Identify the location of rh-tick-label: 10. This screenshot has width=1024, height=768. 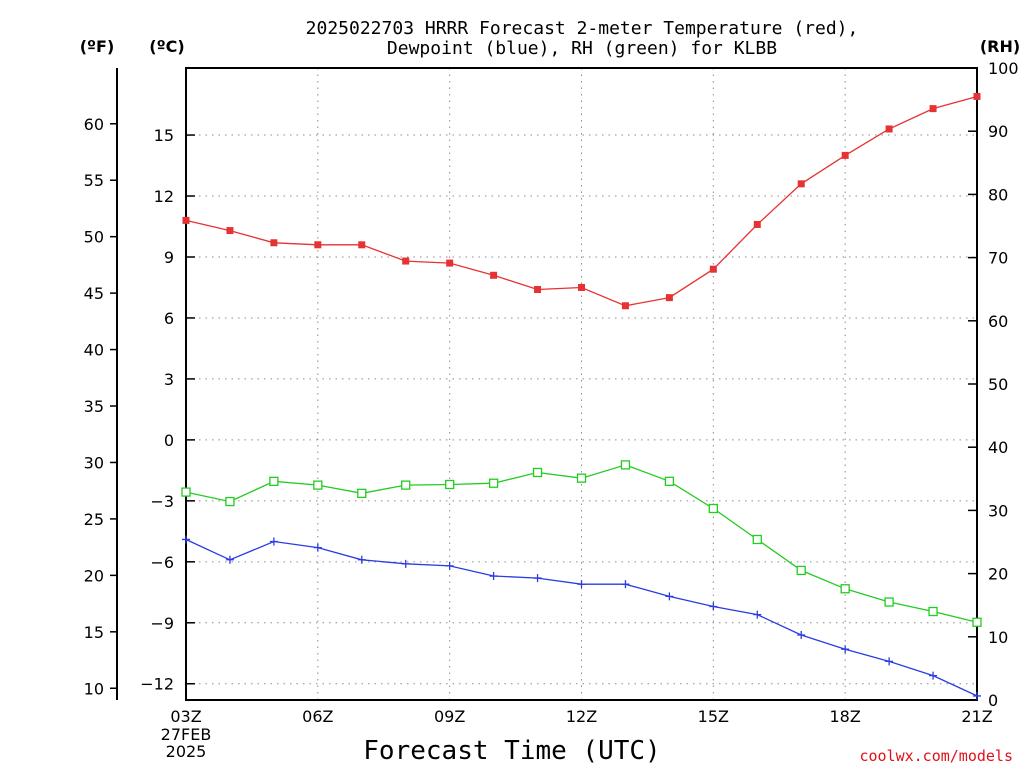
(998, 637).